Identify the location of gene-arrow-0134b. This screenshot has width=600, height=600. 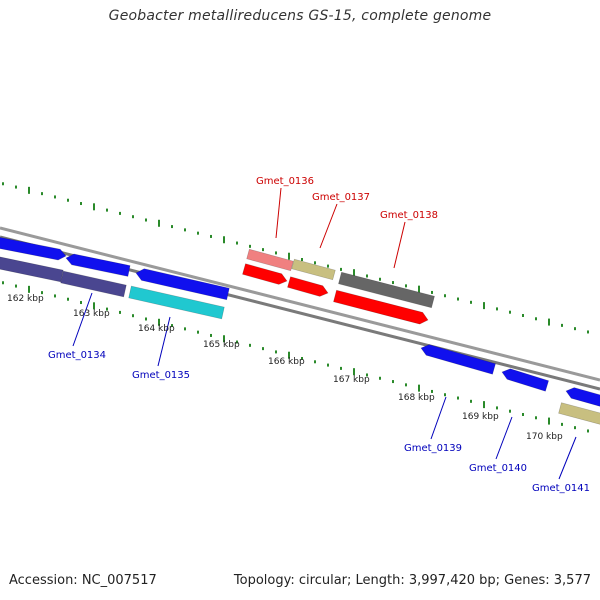
(32, 269).